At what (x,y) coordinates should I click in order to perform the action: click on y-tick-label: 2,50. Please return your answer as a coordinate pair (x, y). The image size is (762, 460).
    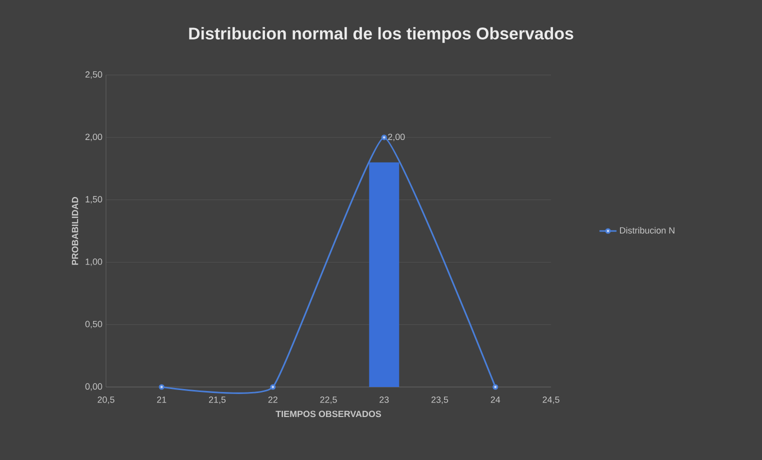
    Looking at the image, I should click on (93, 75).